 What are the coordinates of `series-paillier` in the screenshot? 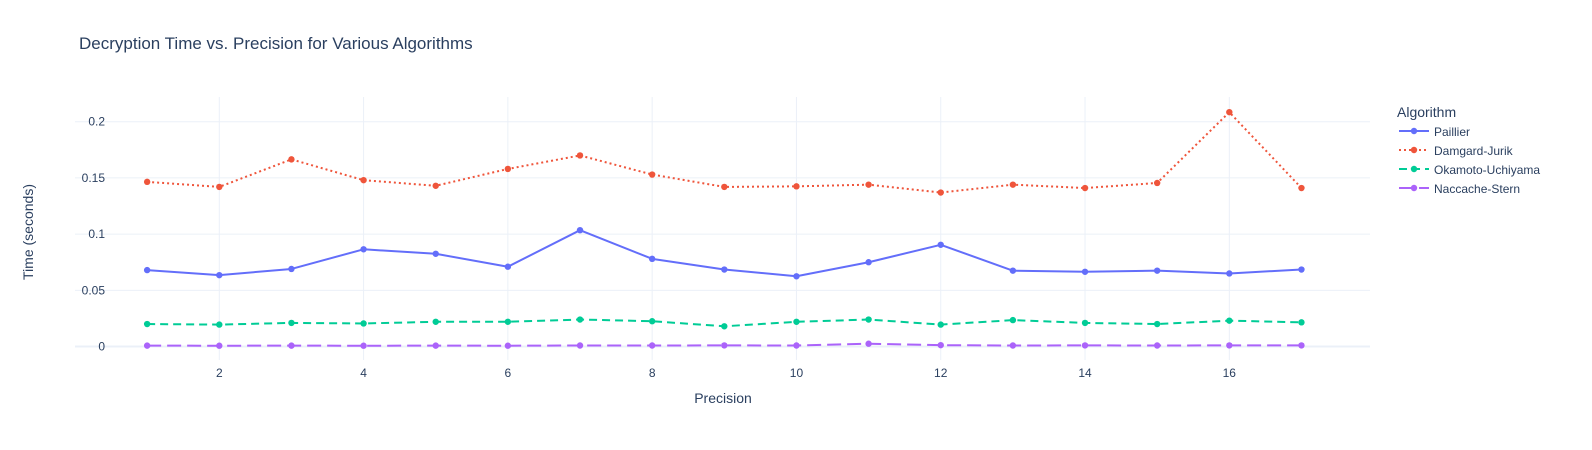 It's located at (724, 253).